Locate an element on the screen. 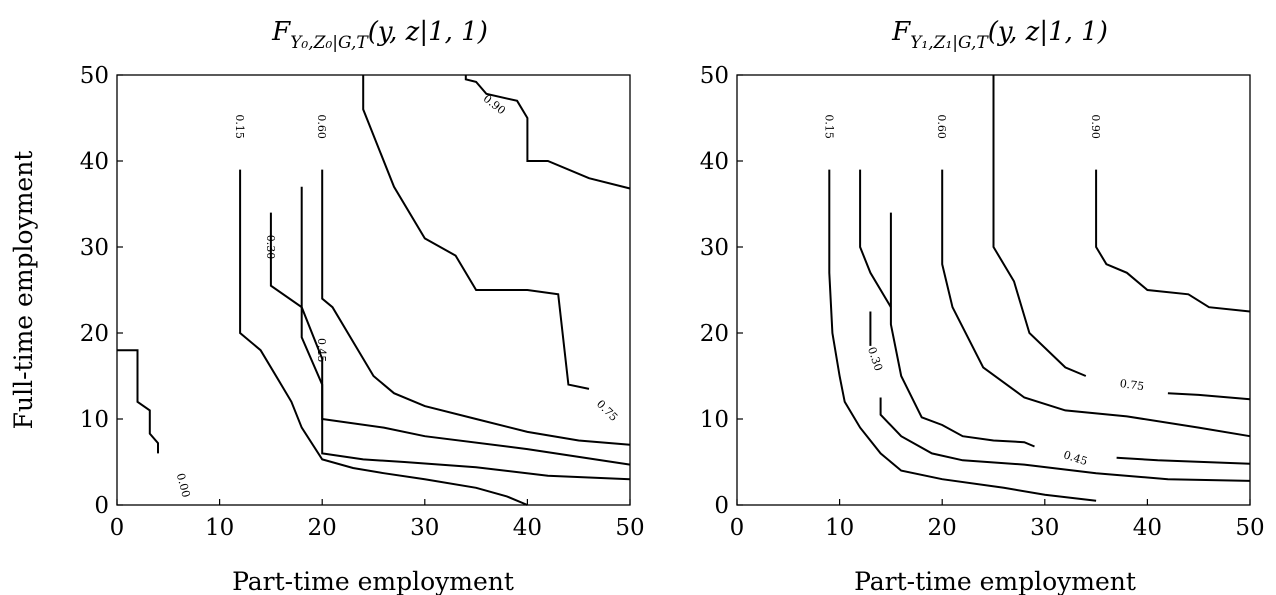 The width and height of the screenshot is (1276, 595). right-y-tick-label: 30 is located at coordinates (714, 248).